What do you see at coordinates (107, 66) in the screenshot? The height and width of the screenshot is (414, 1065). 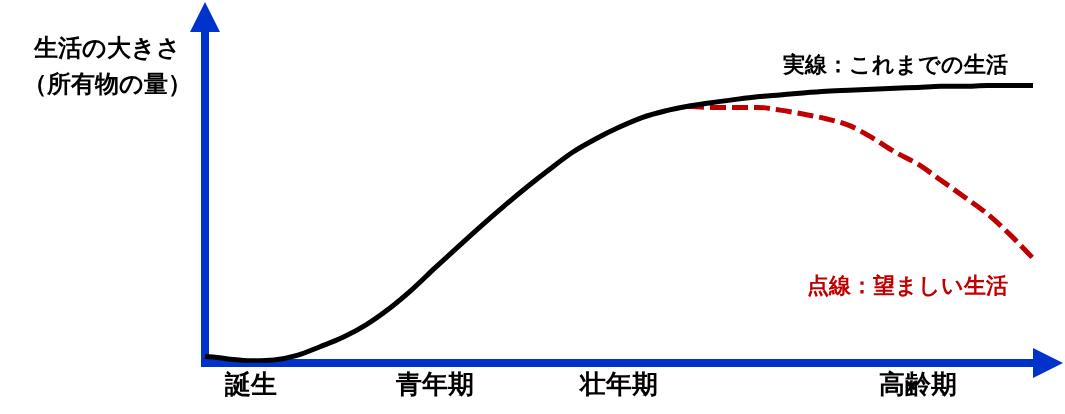 I see `y-axis-title: 生活の大きさ（所有物の量）` at bounding box center [107, 66].